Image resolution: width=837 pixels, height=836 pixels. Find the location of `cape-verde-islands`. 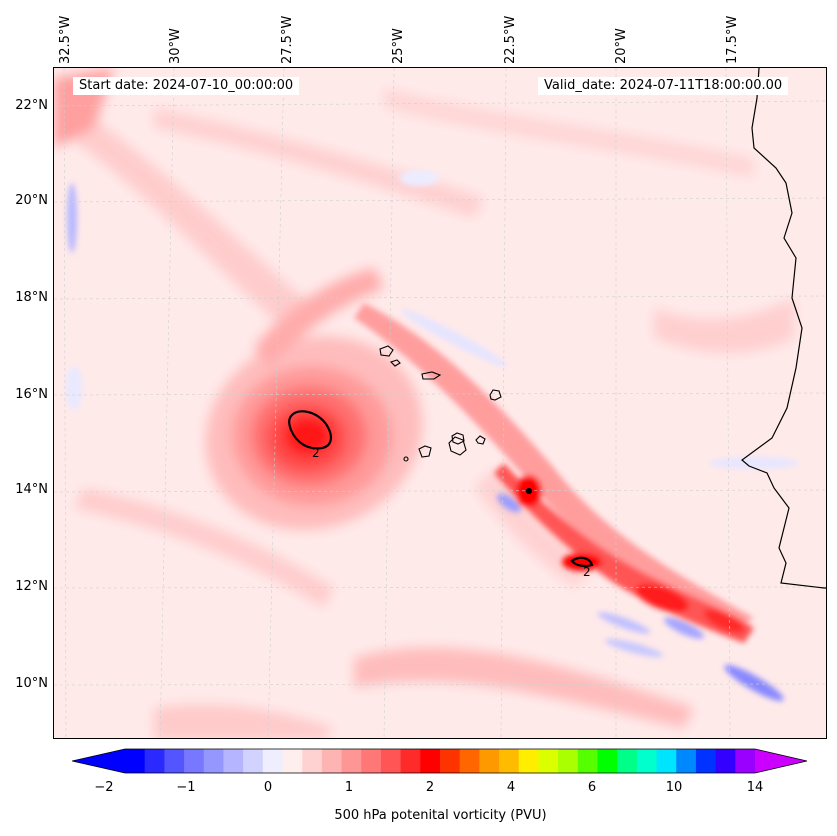

cape-verde-islands is located at coordinates (440, 403).